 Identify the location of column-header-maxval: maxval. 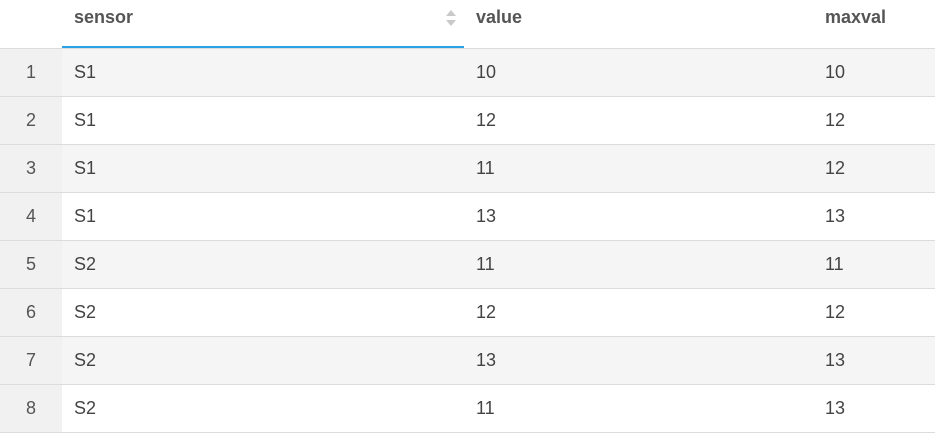
(849, 23).